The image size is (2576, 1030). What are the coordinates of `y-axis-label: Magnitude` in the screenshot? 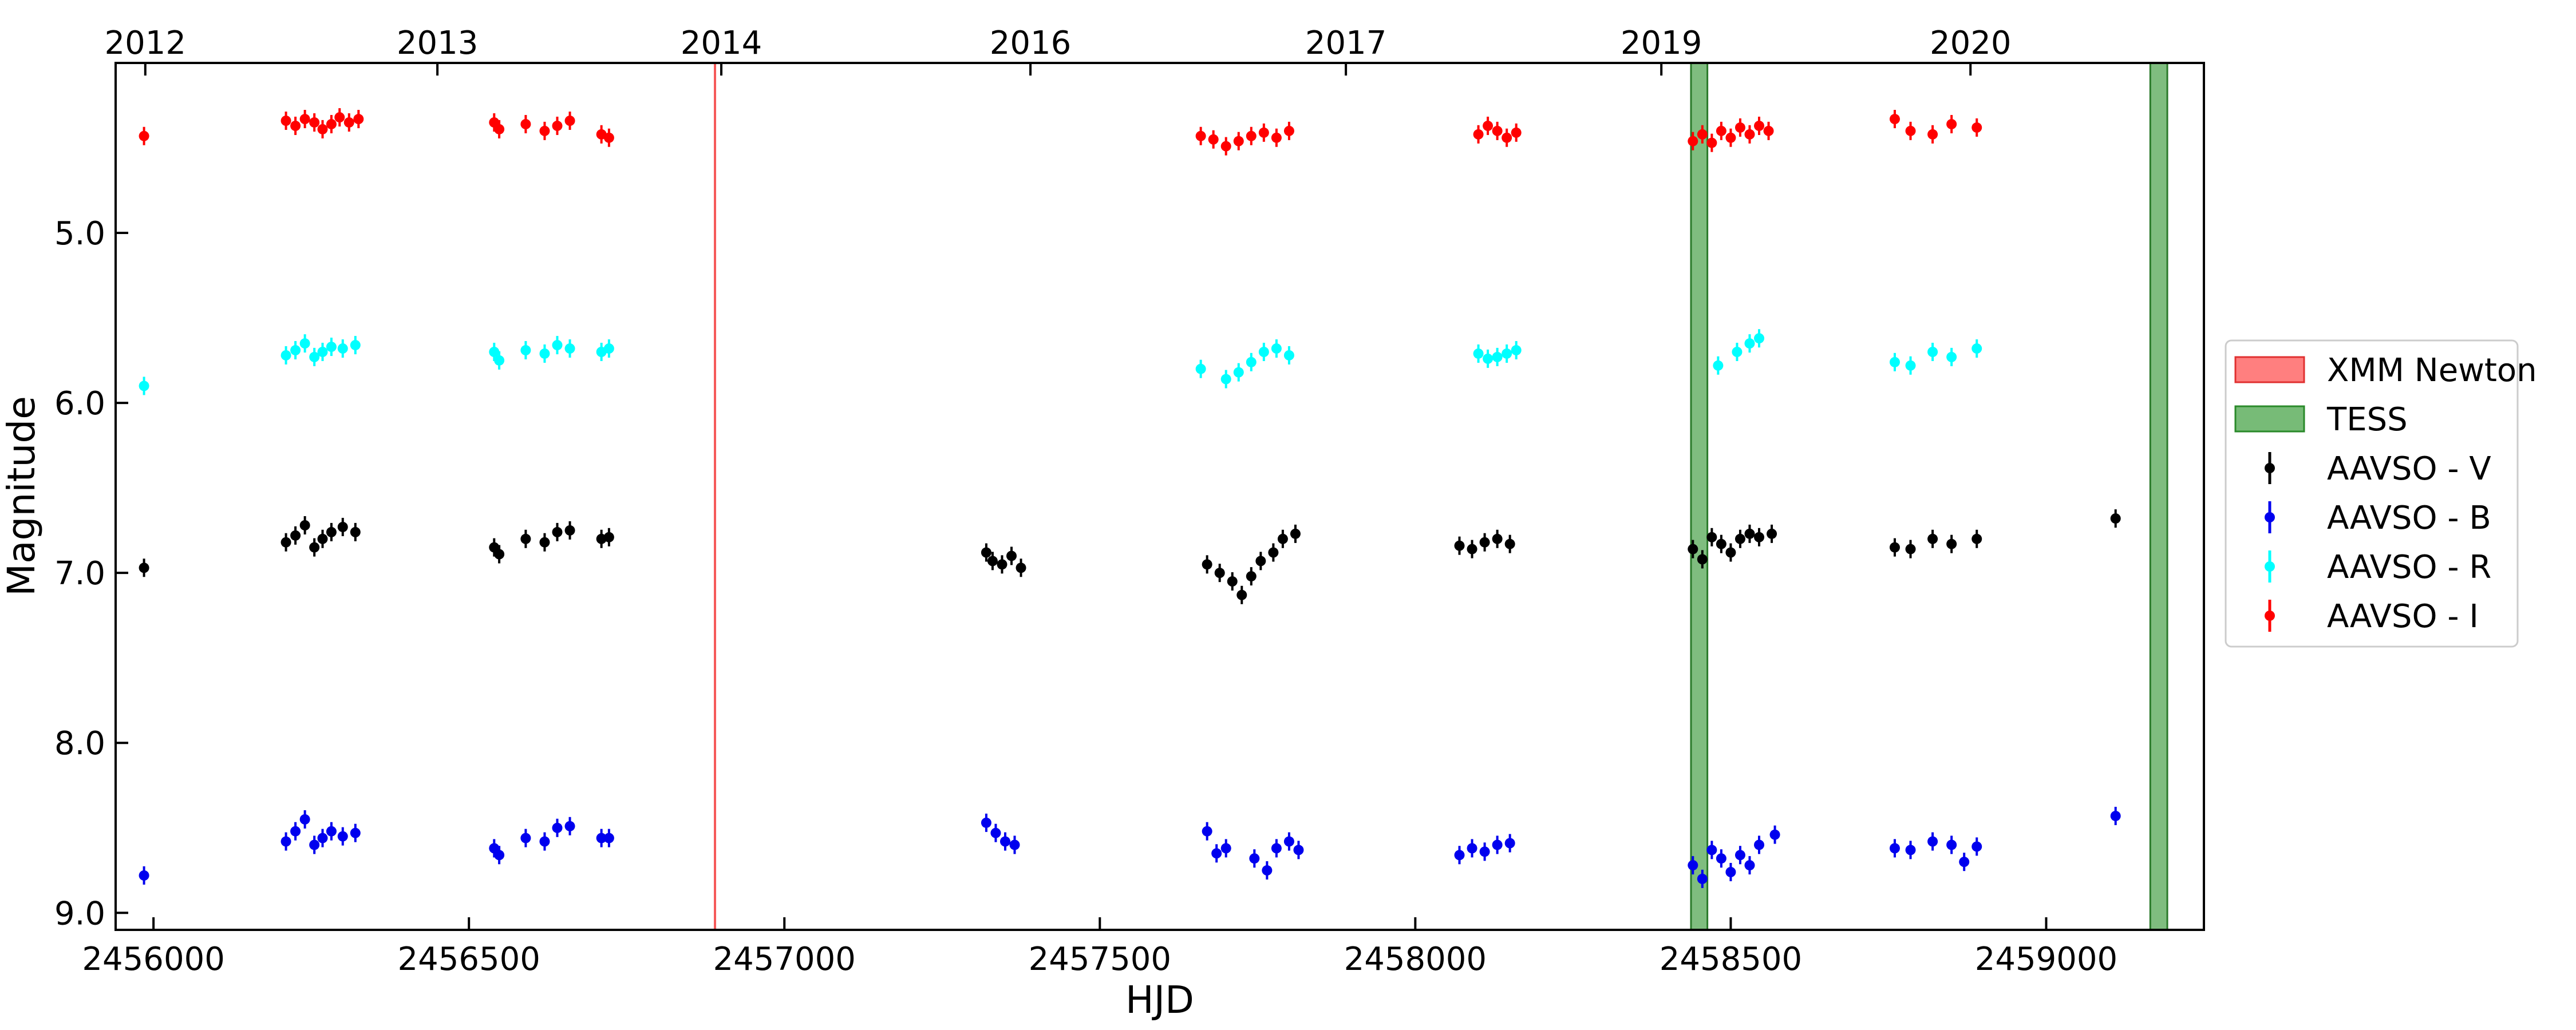 It's located at (22, 496).